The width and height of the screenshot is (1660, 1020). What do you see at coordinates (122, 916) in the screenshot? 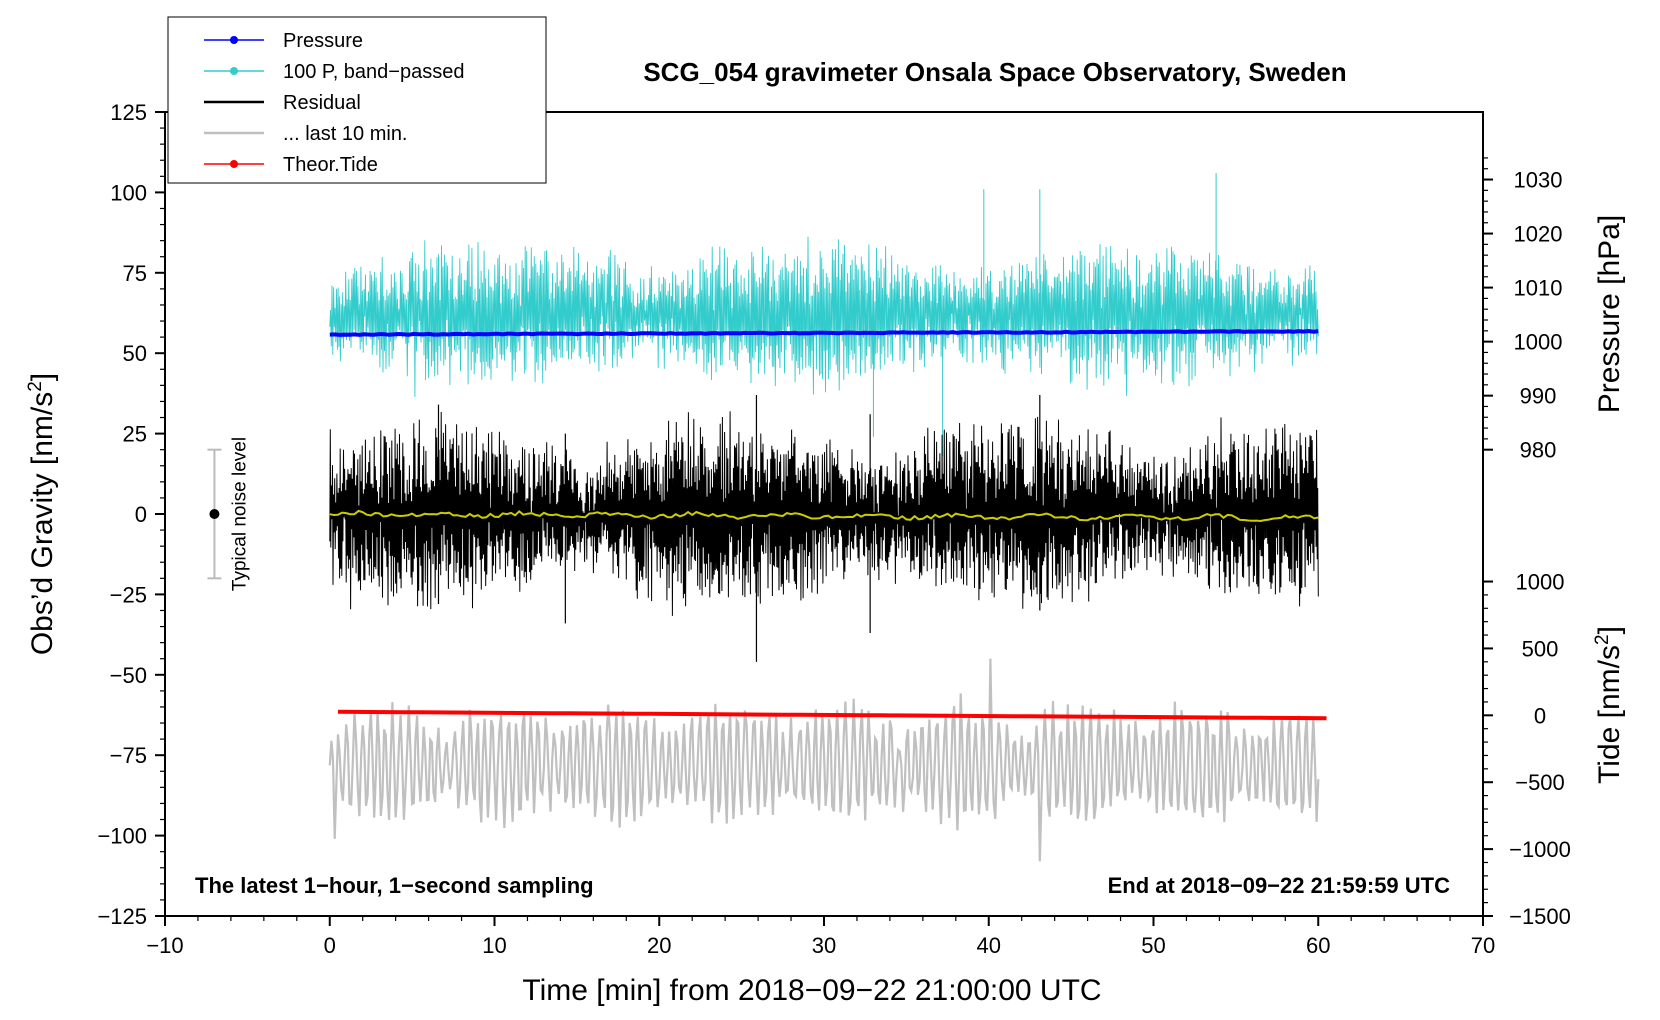
I see `y-tick-label: −125` at bounding box center [122, 916].